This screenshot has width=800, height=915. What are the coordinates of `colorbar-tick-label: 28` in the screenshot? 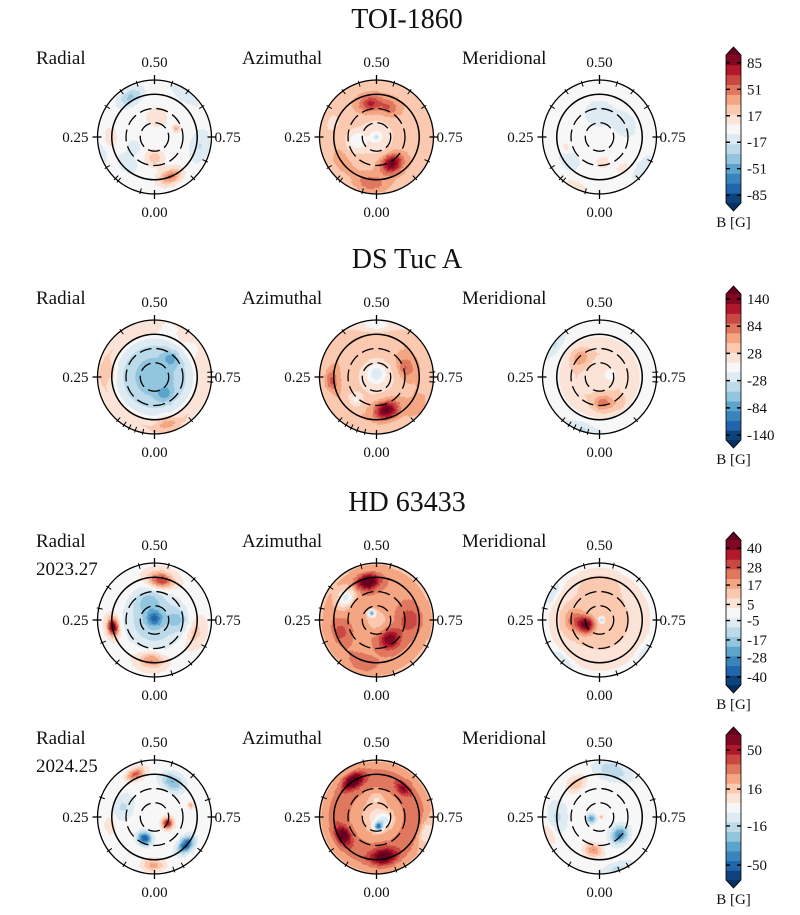 It's located at (754, 354).